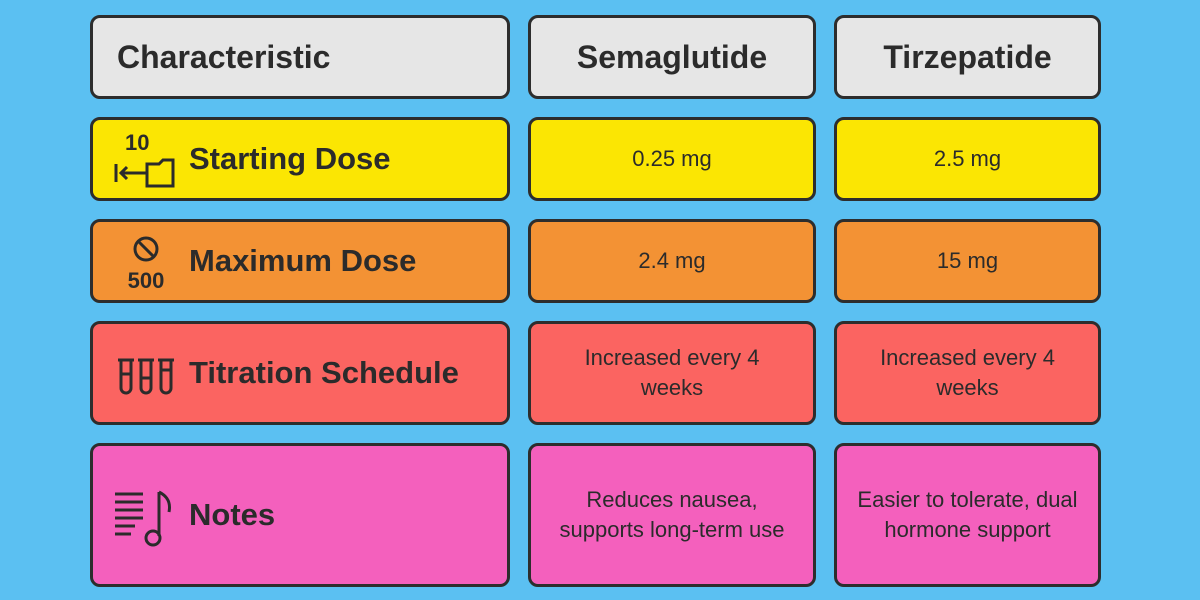 The height and width of the screenshot is (600, 1200). I want to click on header-characteristic: Characteristic, so click(300, 57).